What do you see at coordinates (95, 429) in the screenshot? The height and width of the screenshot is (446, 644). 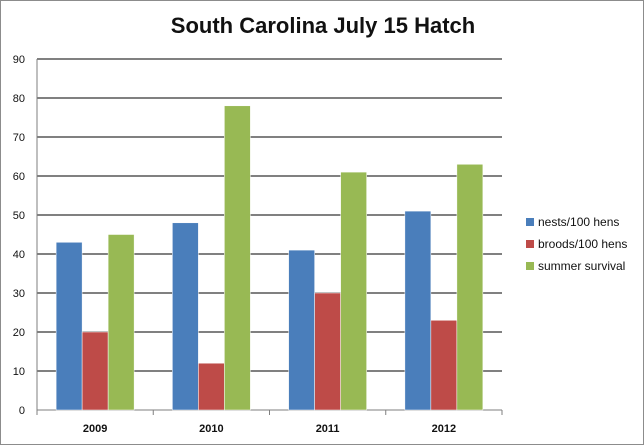 I see `x-tick-label: 2009` at bounding box center [95, 429].